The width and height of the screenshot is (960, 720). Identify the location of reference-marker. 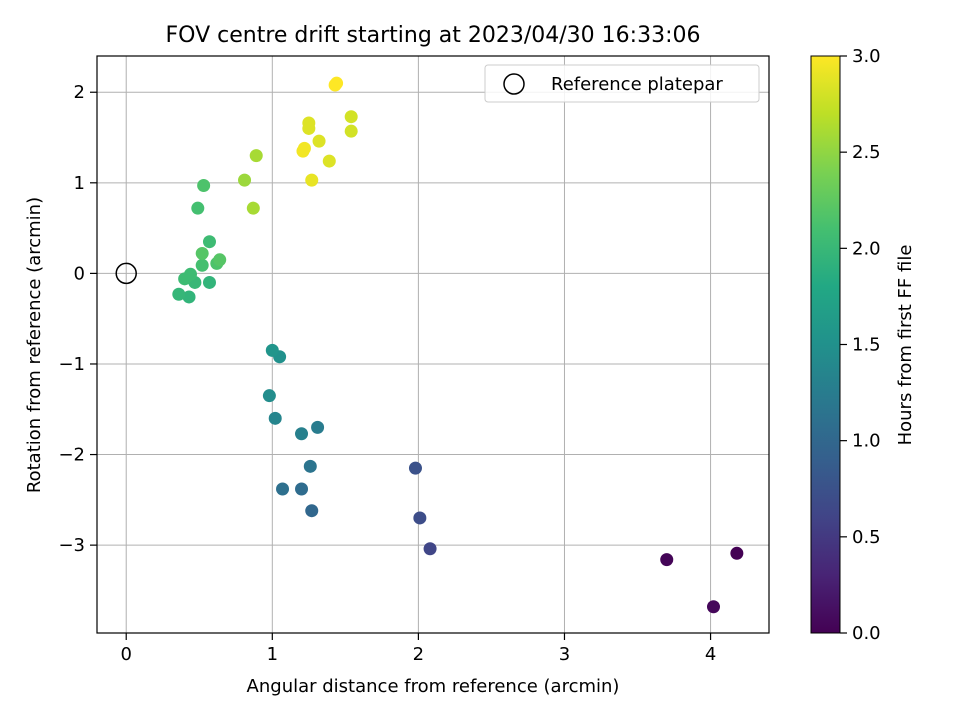
(126, 273).